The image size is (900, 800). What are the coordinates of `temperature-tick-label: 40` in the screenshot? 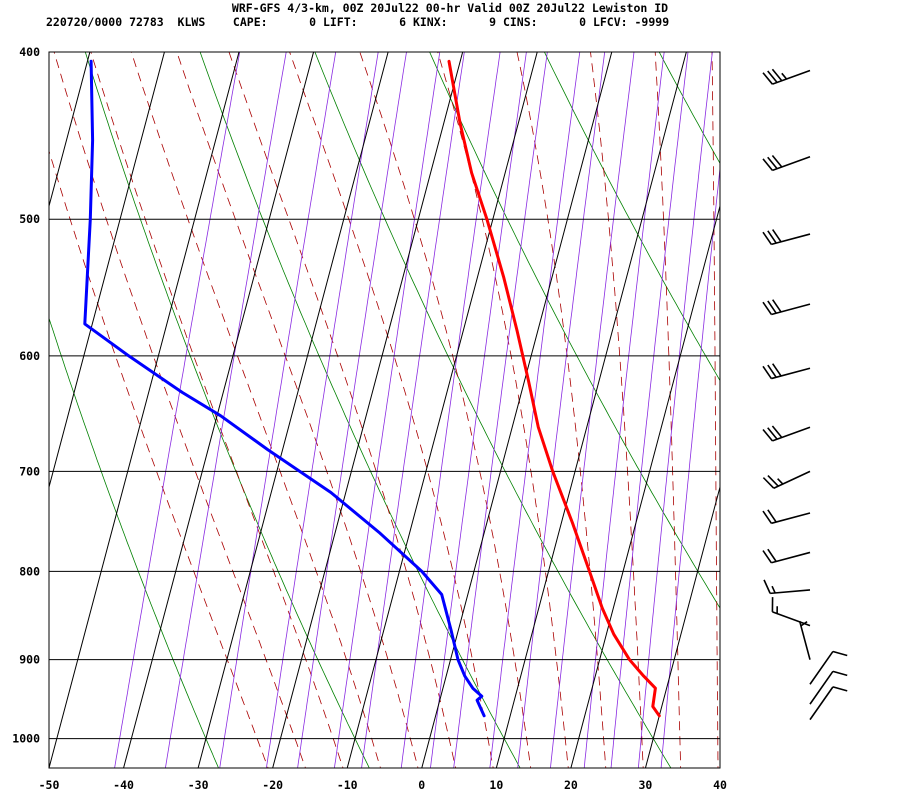 It's located at (720, 785).